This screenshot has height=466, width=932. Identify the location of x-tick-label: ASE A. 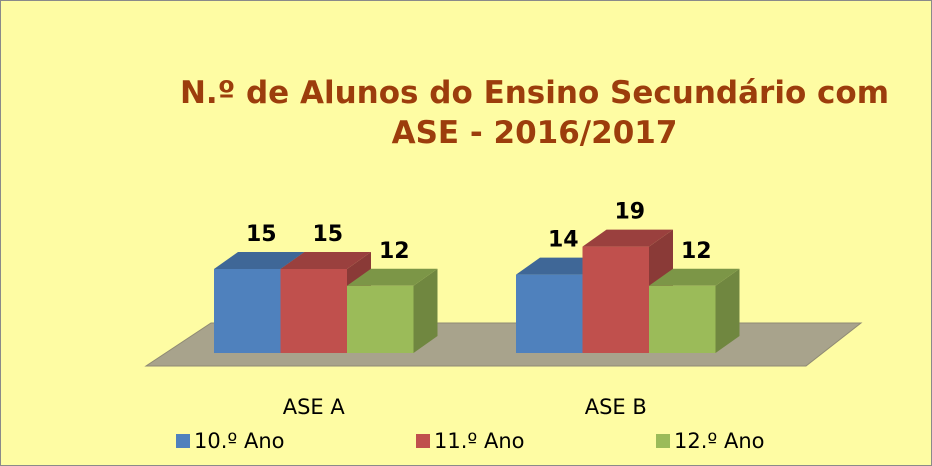
(314, 407).